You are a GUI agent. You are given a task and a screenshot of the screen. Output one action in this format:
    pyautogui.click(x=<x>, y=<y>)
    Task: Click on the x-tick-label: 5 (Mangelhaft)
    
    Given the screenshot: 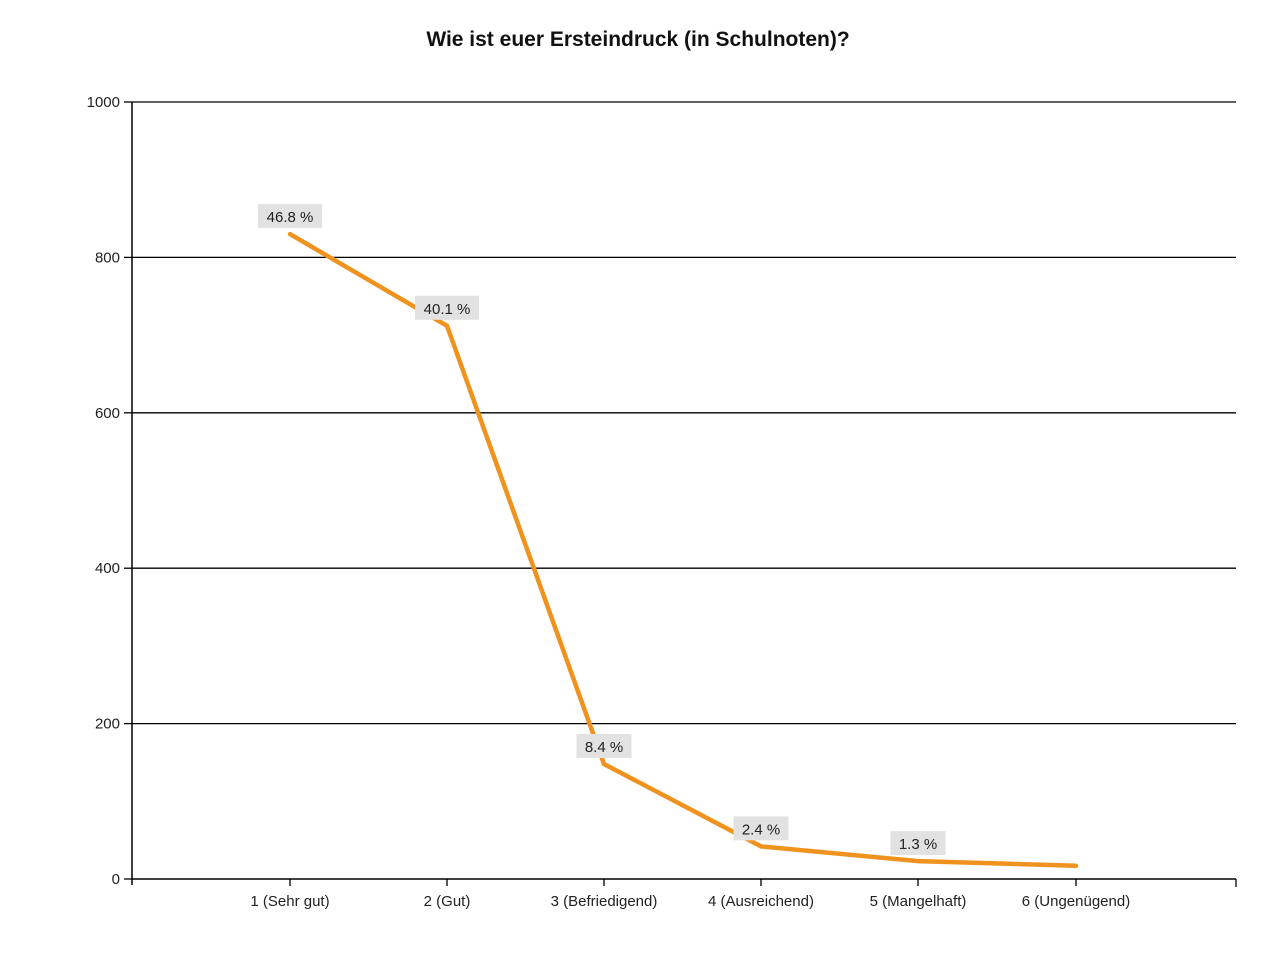 What is the action you would take?
    pyautogui.click(x=918, y=901)
    